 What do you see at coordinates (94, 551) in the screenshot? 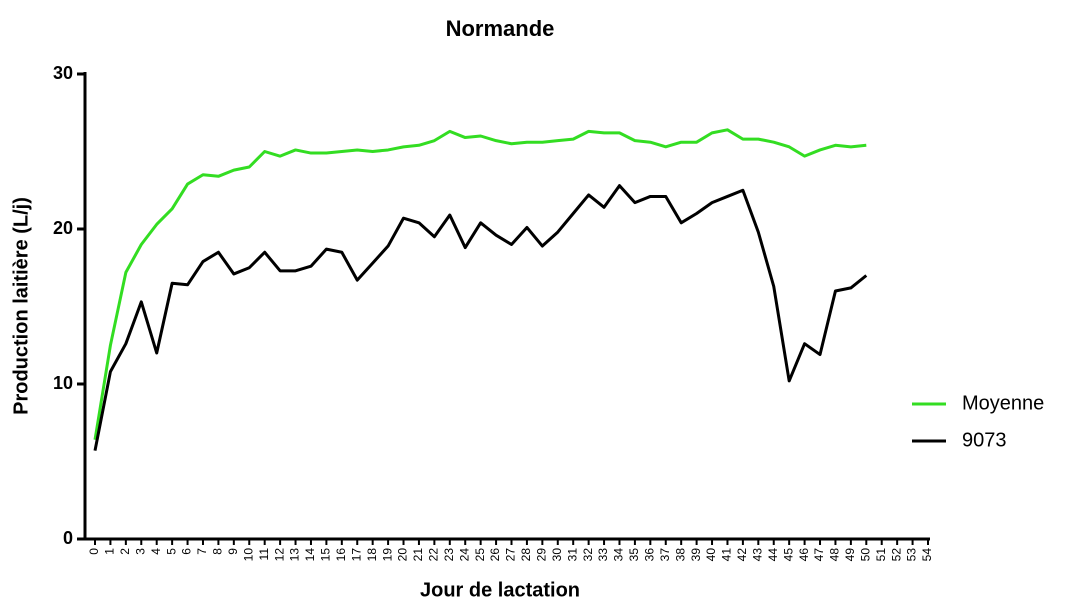
I see `x-tick-label: 0` at bounding box center [94, 551].